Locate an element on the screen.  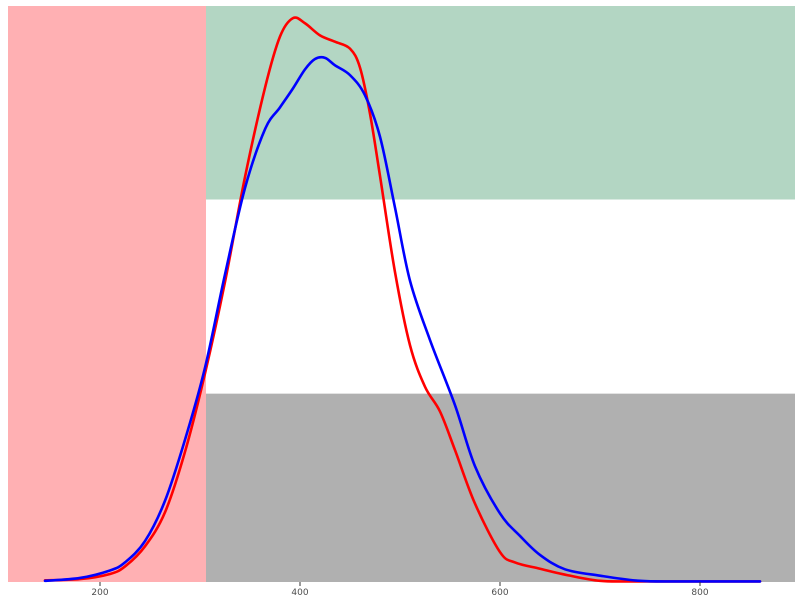
x-tick-label: 400 is located at coordinates (299, 593).